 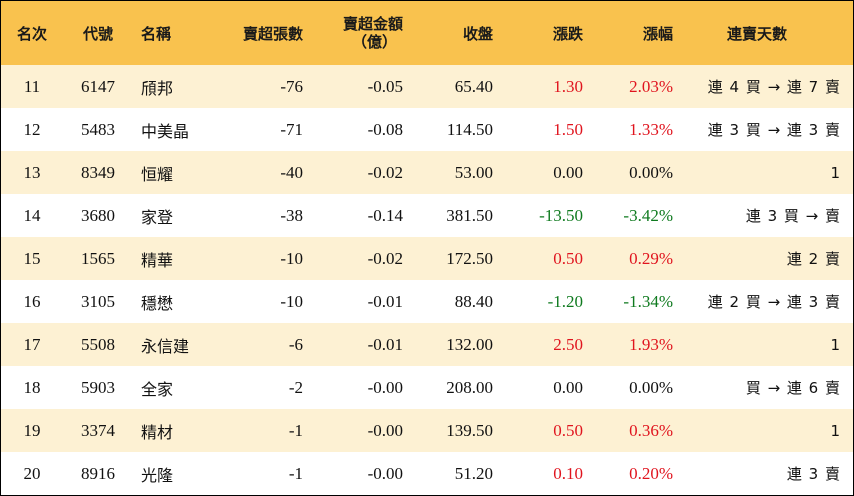 What do you see at coordinates (291, 86) in the screenshot?
I see `sell-lots-cell: -76` at bounding box center [291, 86].